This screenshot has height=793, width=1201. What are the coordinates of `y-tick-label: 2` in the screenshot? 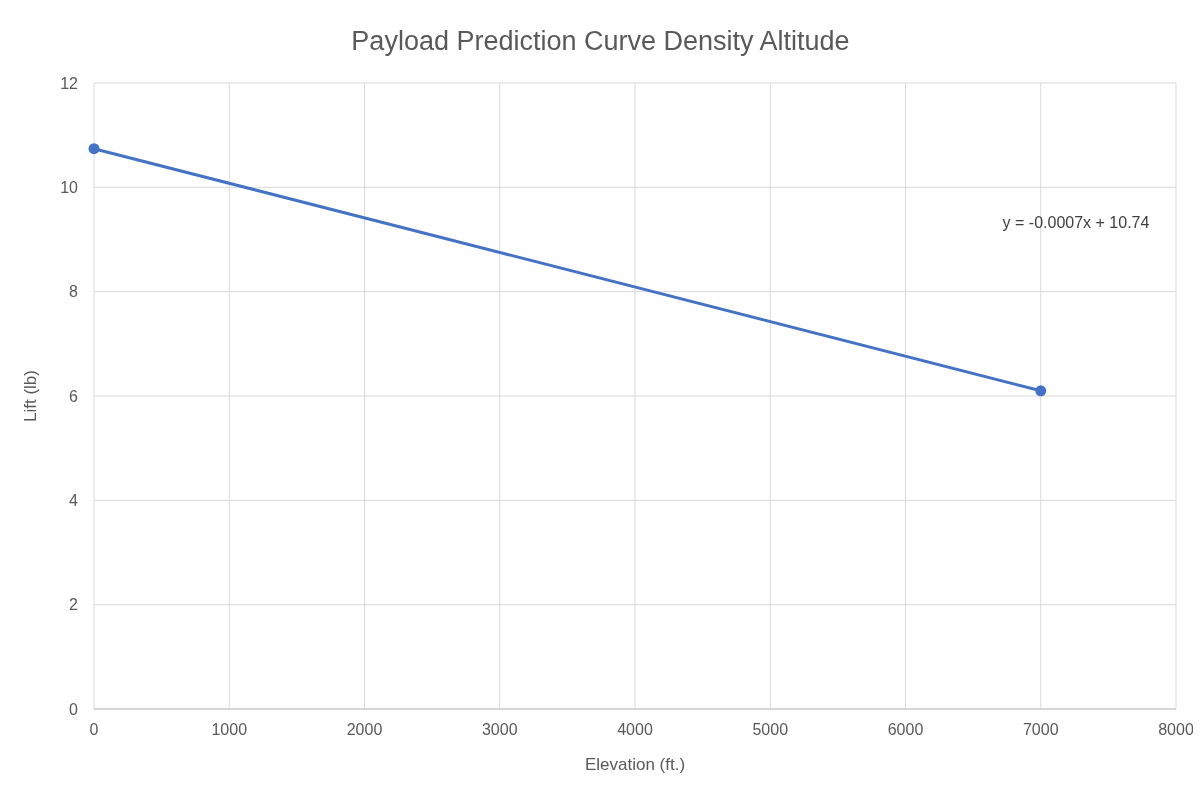 It's located at (74, 605).